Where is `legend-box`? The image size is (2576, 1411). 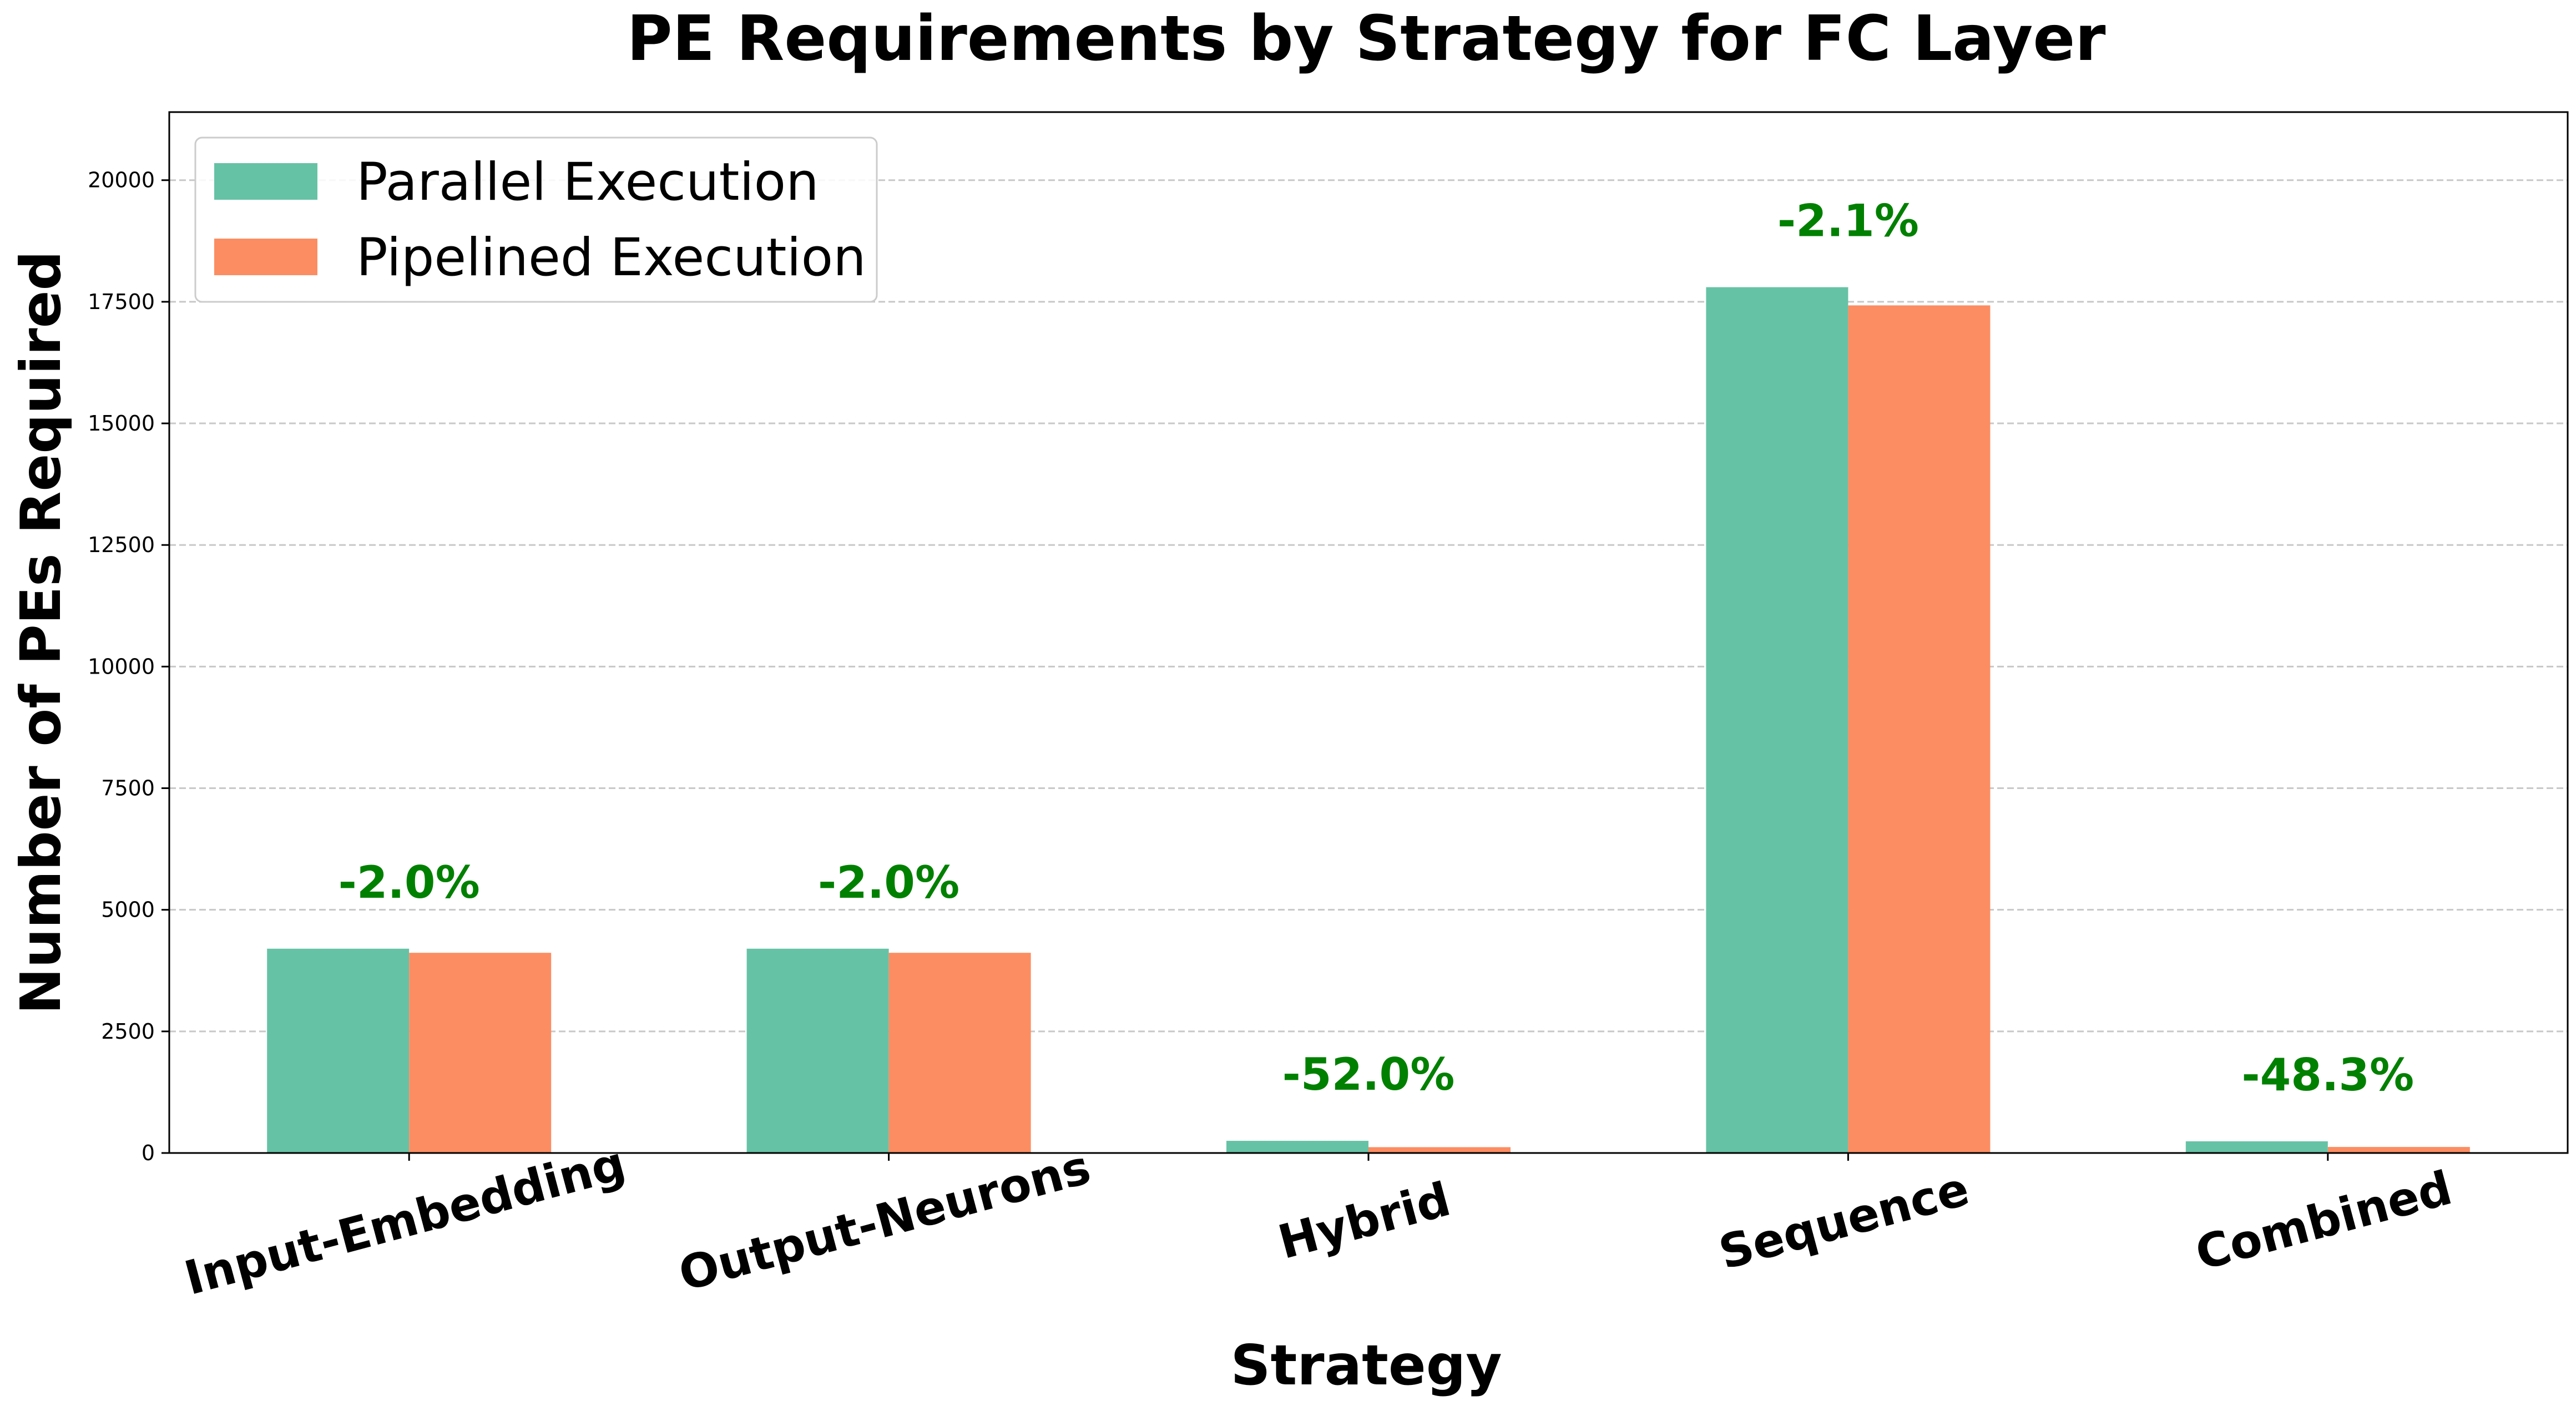 legend-box is located at coordinates (536, 219).